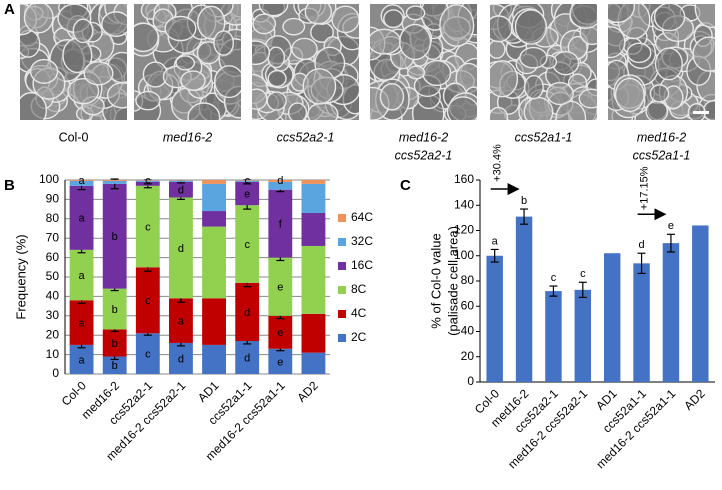 The height and width of the screenshot is (490, 722). I want to click on legend-label: 16C, so click(362, 265).